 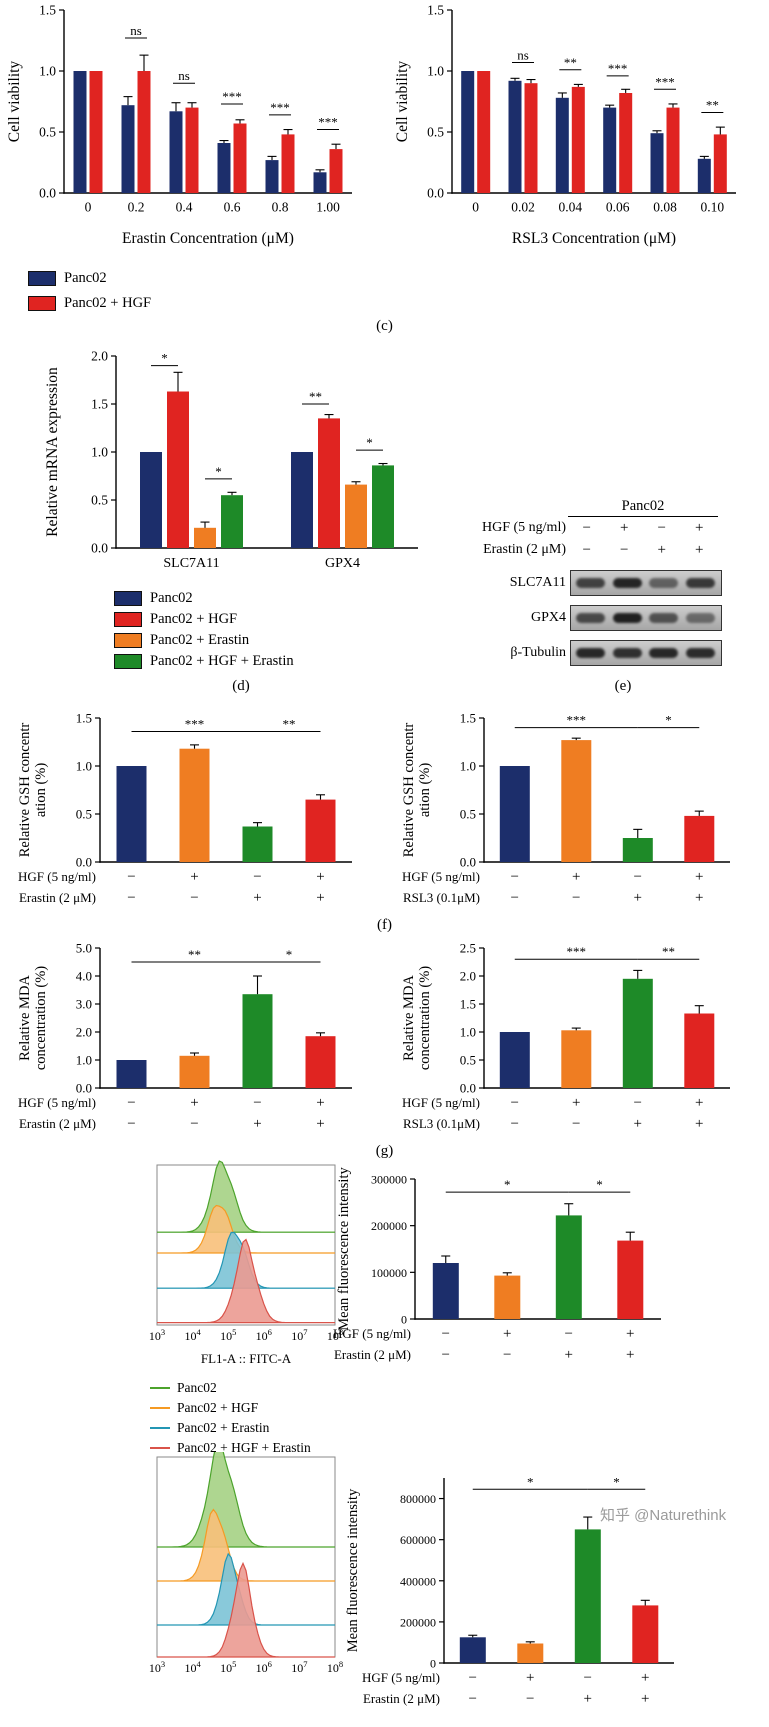 What do you see at coordinates (84, 976) in the screenshot?
I see `svg-text: 4.0` at bounding box center [84, 976].